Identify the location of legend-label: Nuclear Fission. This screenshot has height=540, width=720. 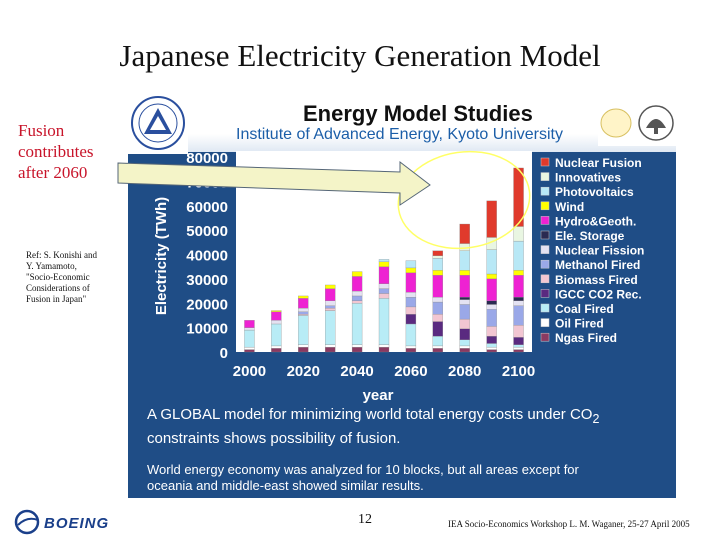
(599, 251).